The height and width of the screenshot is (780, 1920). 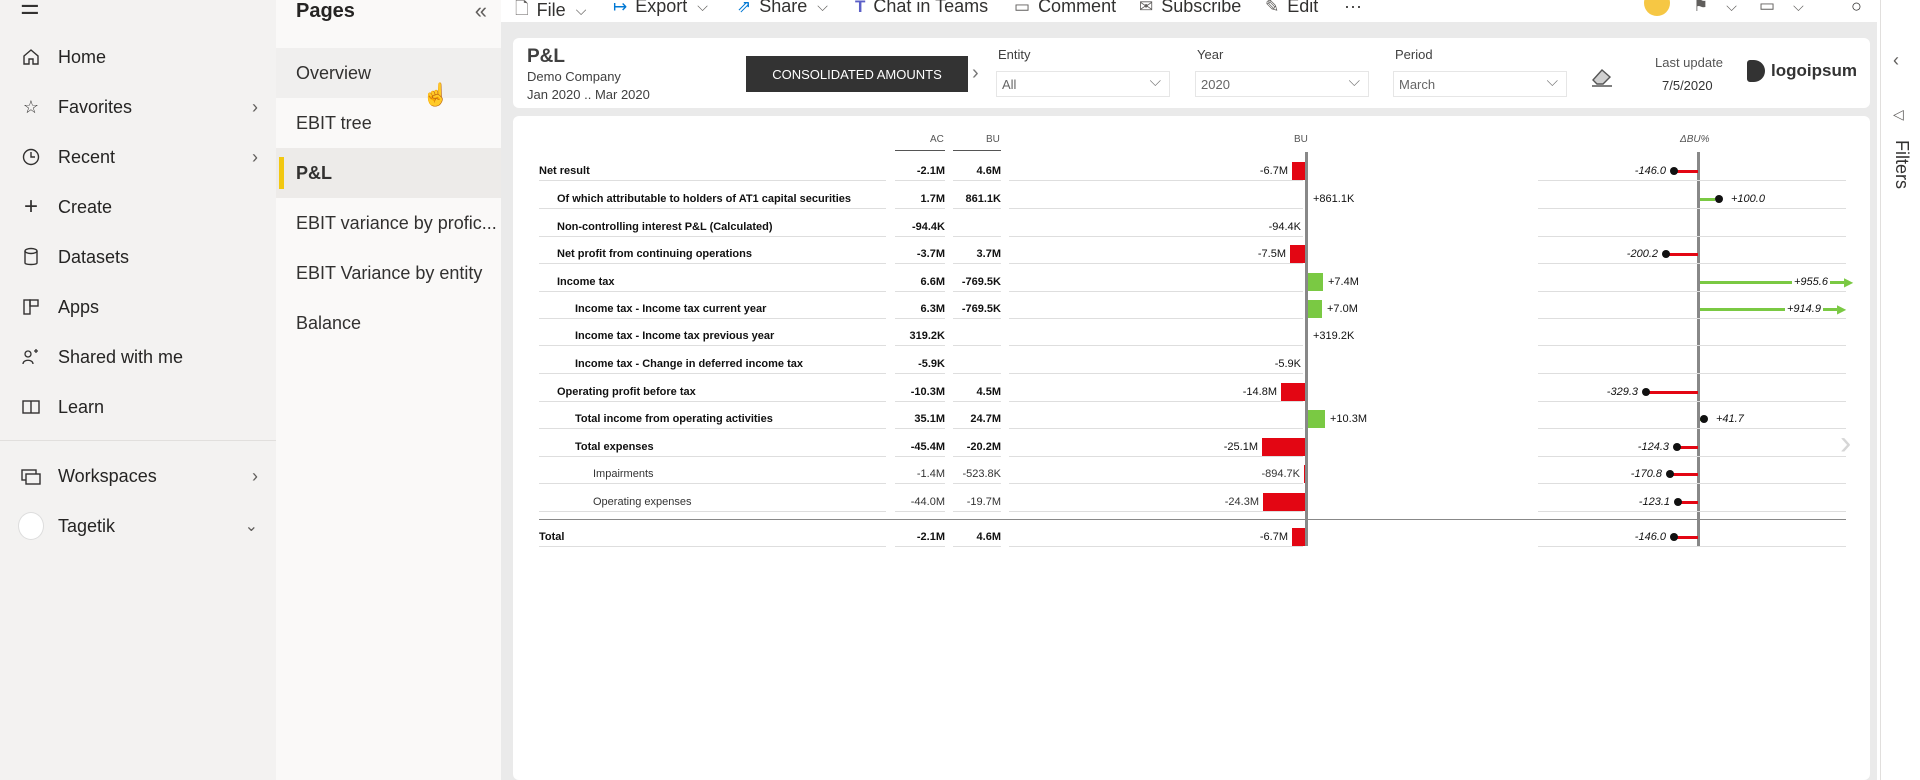 I want to click on percent-pin-positive, so click(x=1768, y=309).